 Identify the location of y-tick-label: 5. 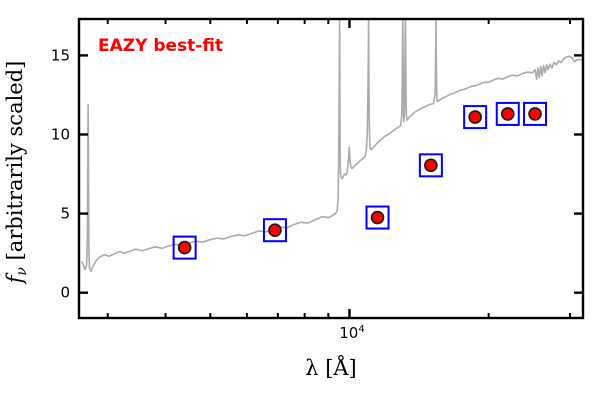
(65, 214).